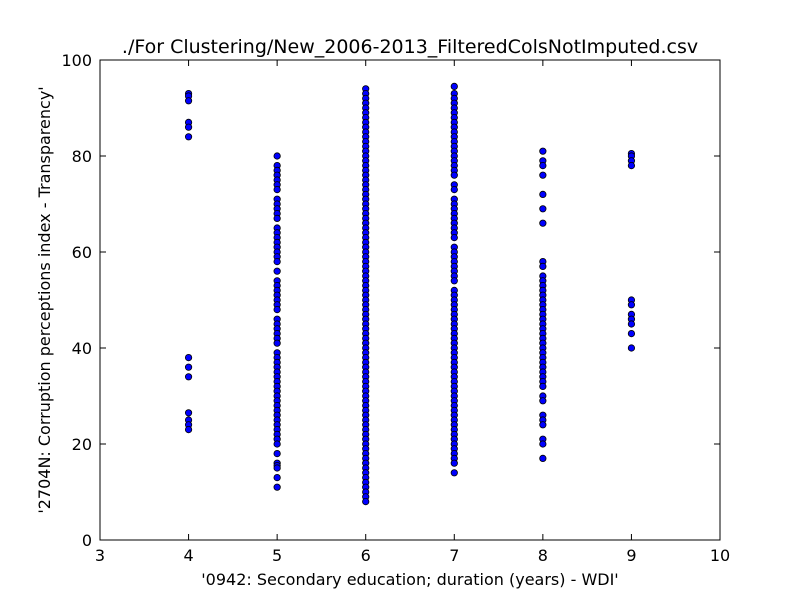 This screenshot has width=800, height=600. What do you see at coordinates (454, 555) in the screenshot?
I see `x-tick-label: 7` at bounding box center [454, 555].